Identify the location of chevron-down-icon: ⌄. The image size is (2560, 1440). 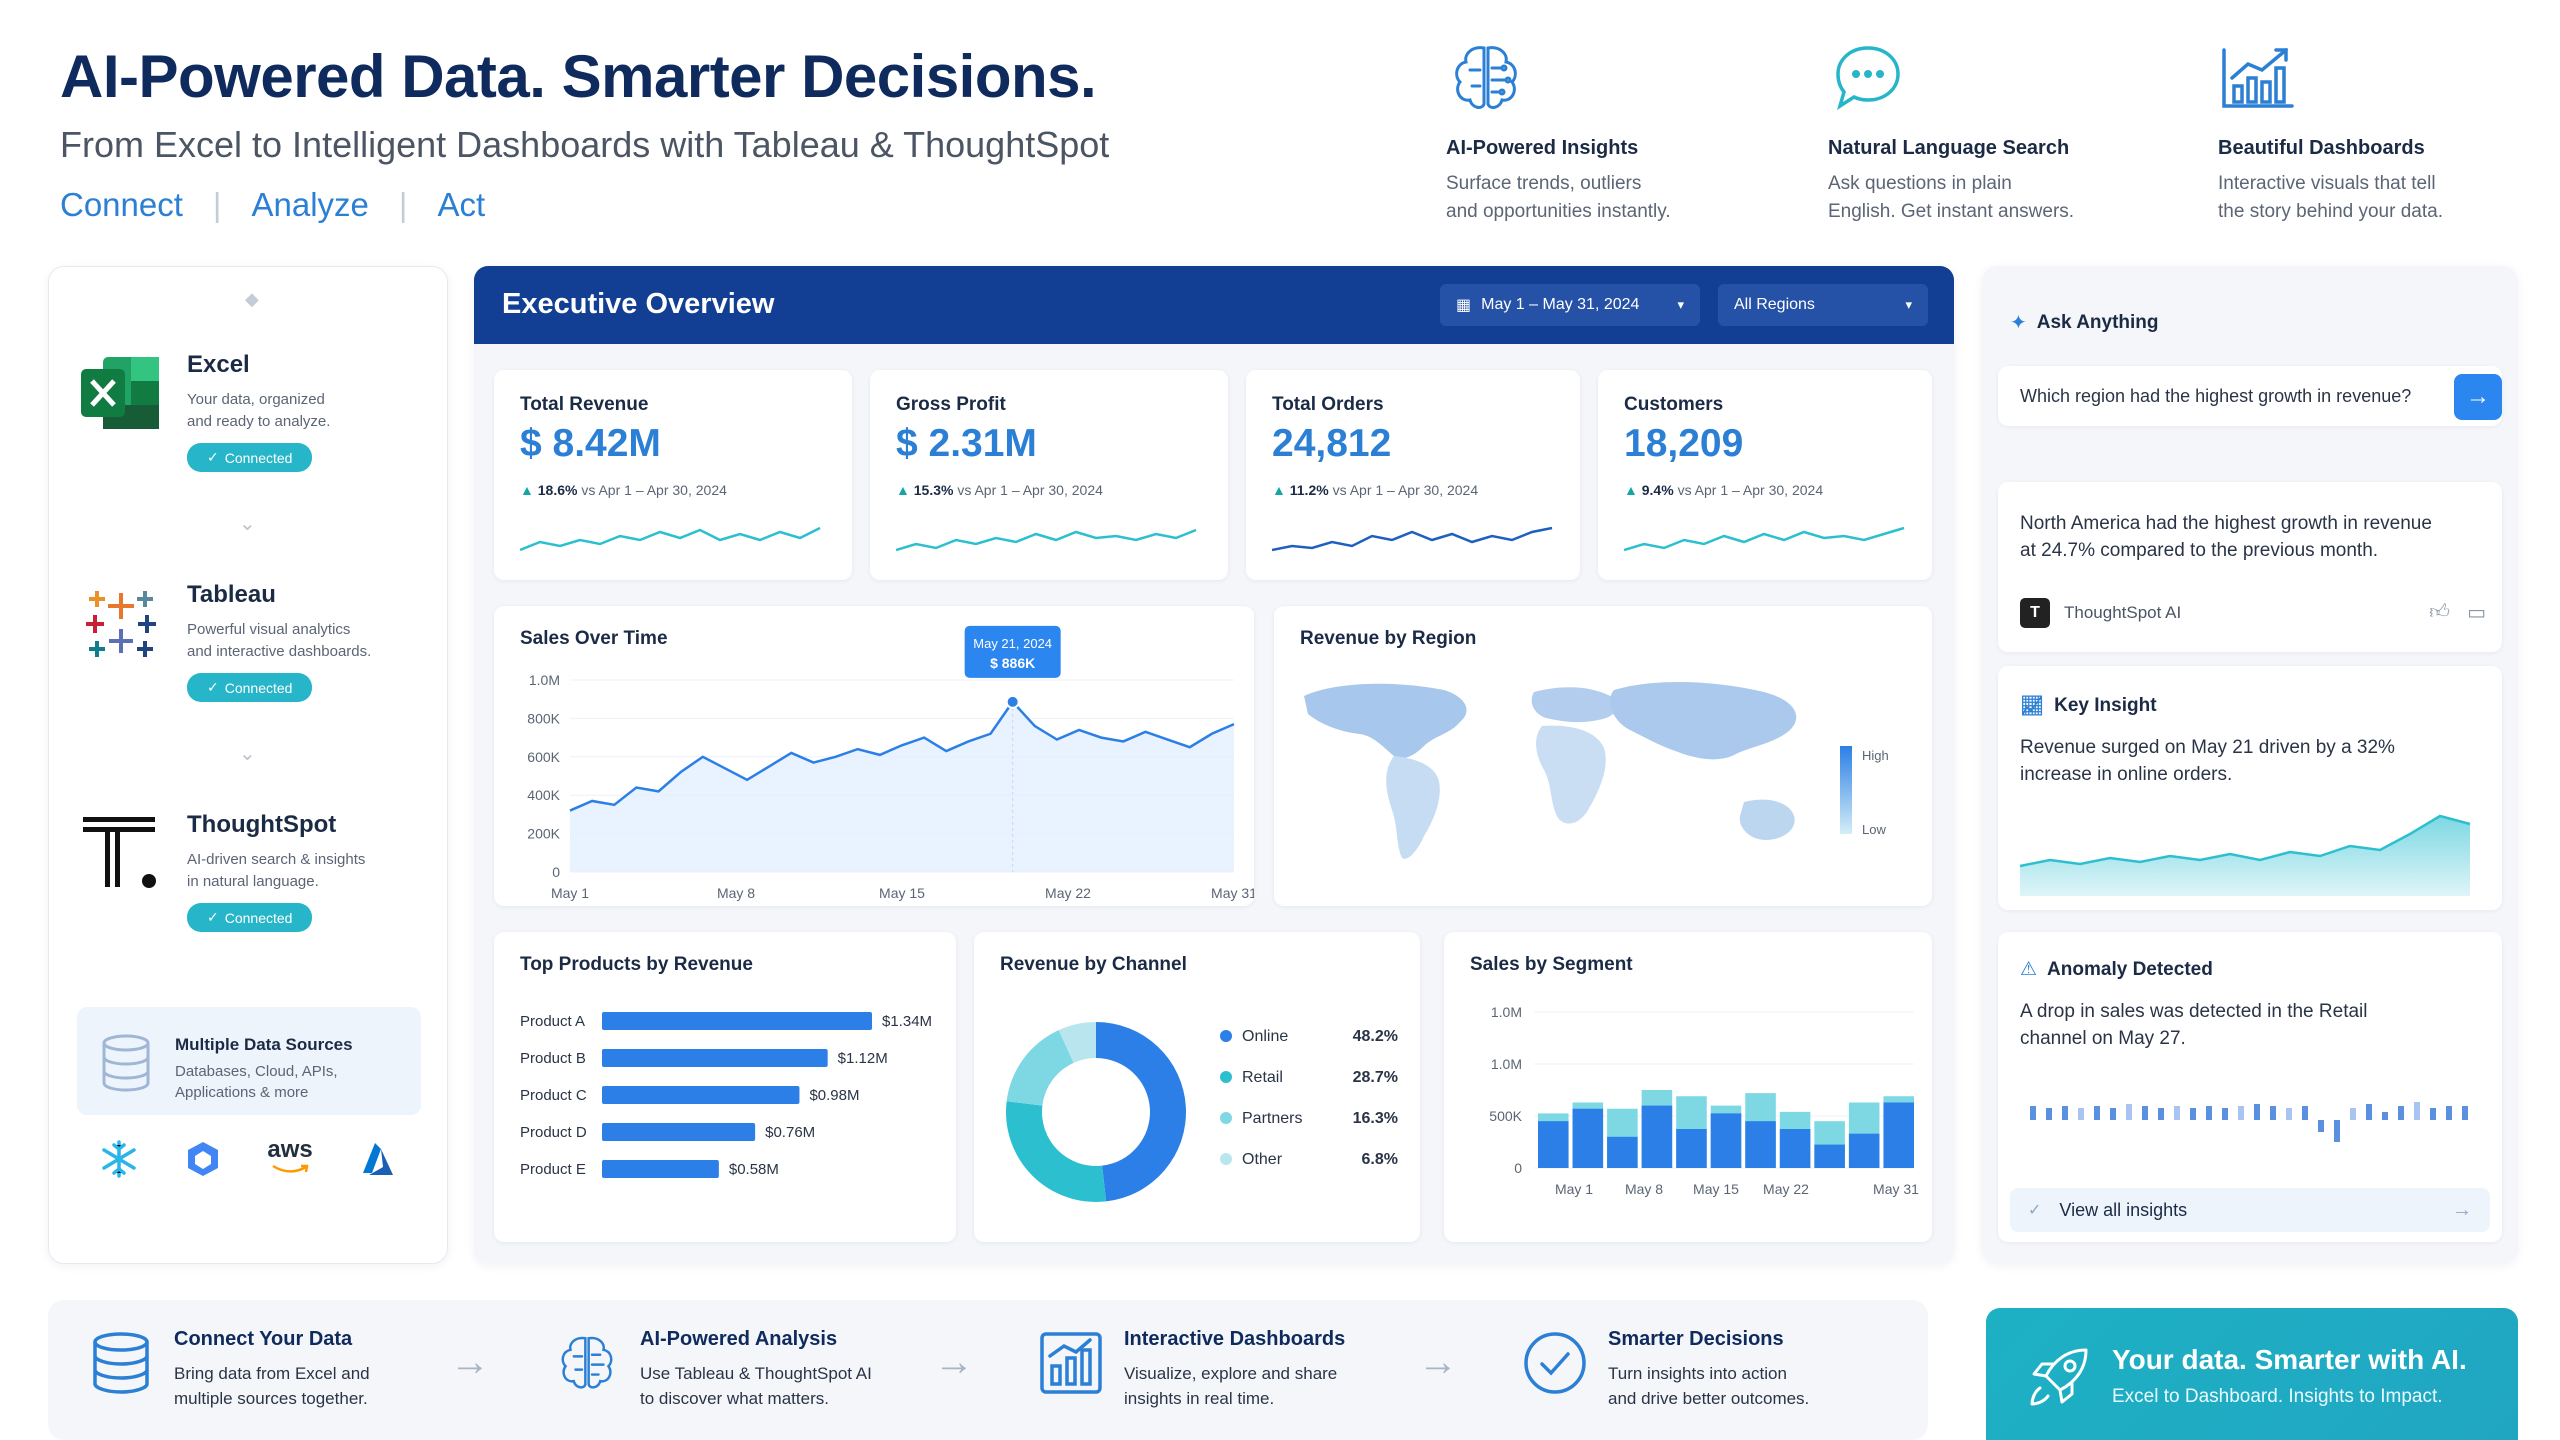
(247, 754).